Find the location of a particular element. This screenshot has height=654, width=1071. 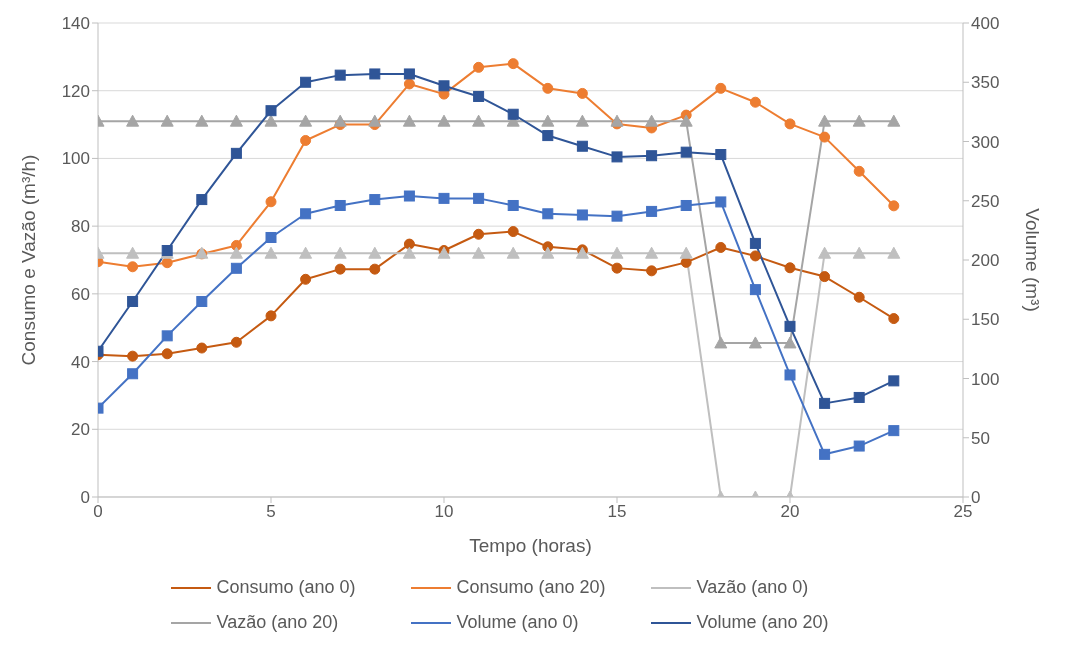

legend-label: Consumo (ano 20) is located at coordinates (531, 587).